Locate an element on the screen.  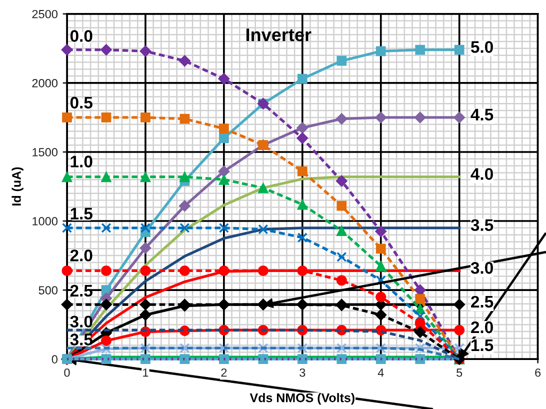
series-label: 0.5 is located at coordinates (81, 102).